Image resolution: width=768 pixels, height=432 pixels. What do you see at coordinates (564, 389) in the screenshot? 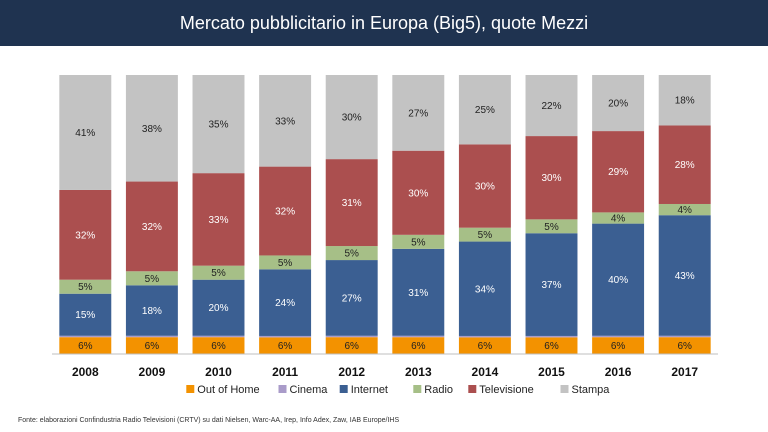
I see `legend-swatch-stampa` at bounding box center [564, 389].